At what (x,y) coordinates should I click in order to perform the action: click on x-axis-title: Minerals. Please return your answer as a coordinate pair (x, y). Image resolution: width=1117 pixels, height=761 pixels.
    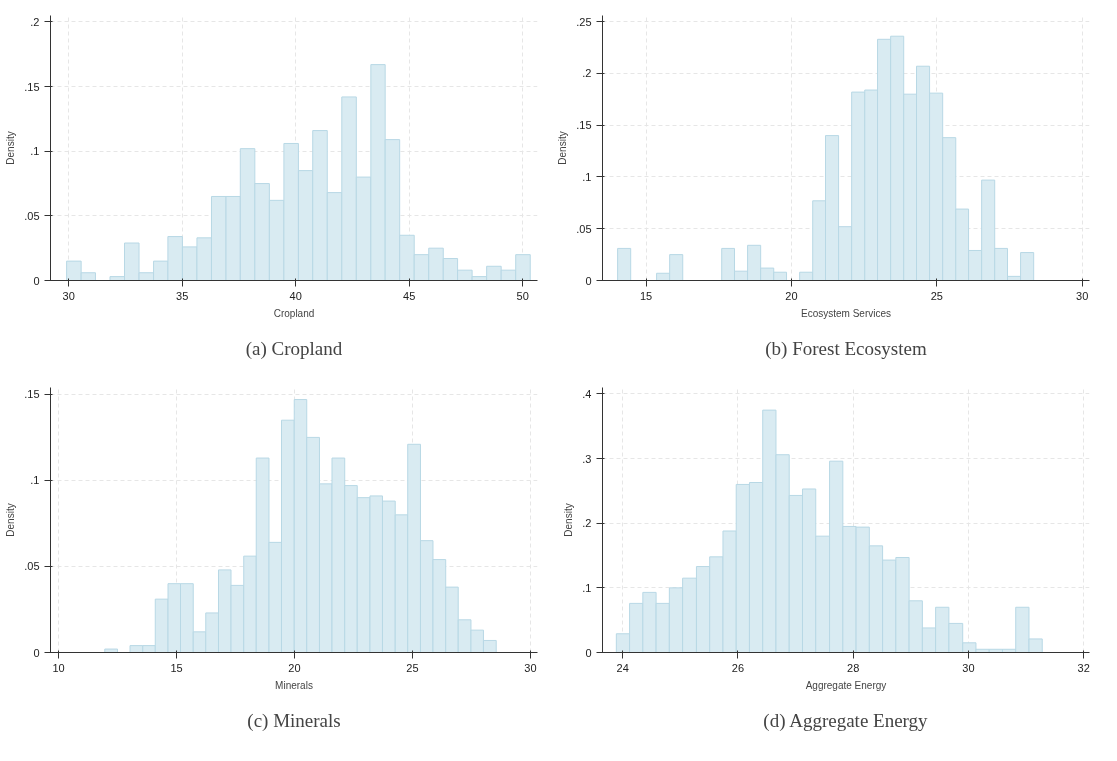
    Looking at the image, I should click on (294, 685).